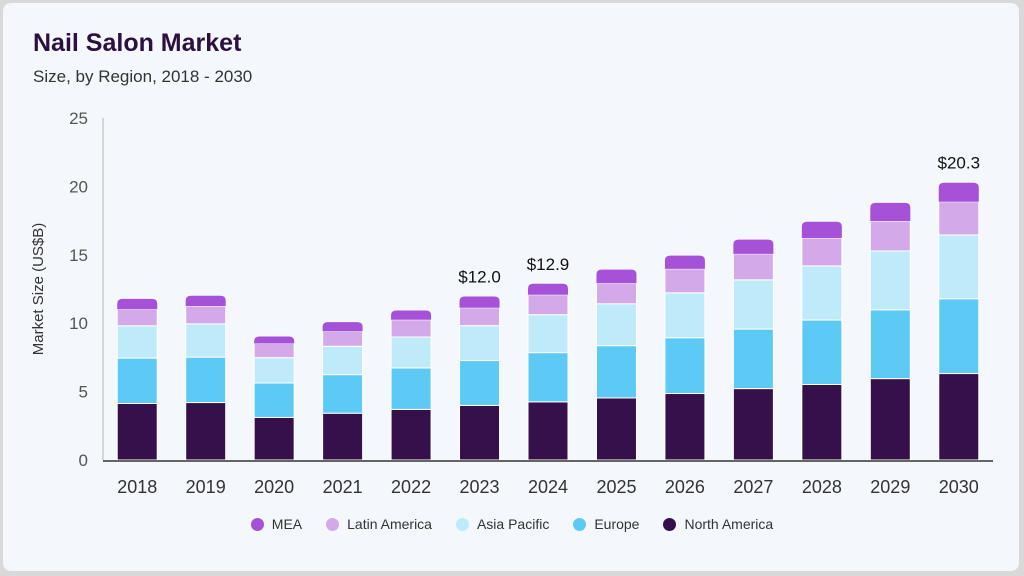 This screenshot has height=576, width=1024. I want to click on legend-item: MEA, so click(276, 524).